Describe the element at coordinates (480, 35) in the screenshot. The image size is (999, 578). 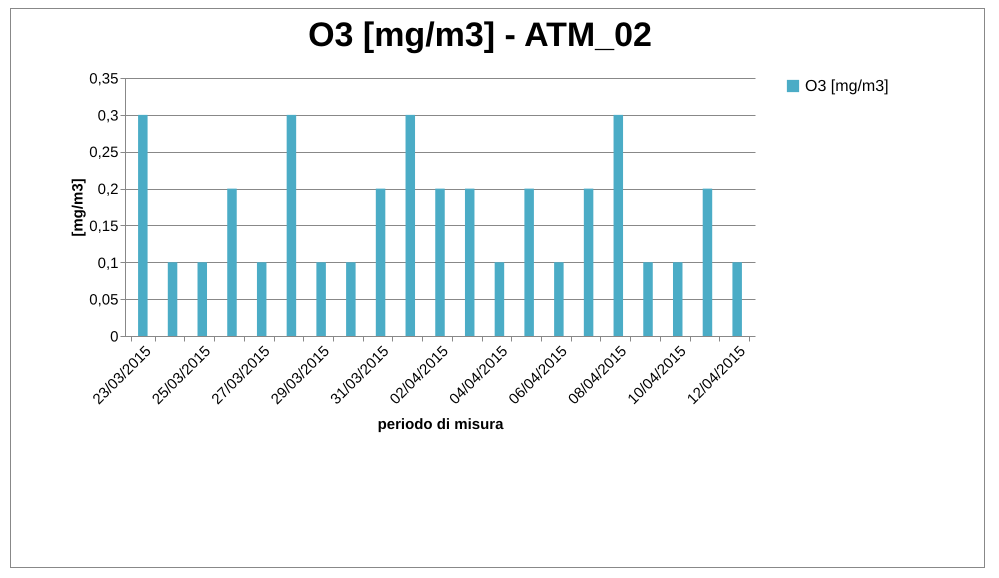
I see `chart-title: O3 [mg/m3] - ATM_02` at that location.